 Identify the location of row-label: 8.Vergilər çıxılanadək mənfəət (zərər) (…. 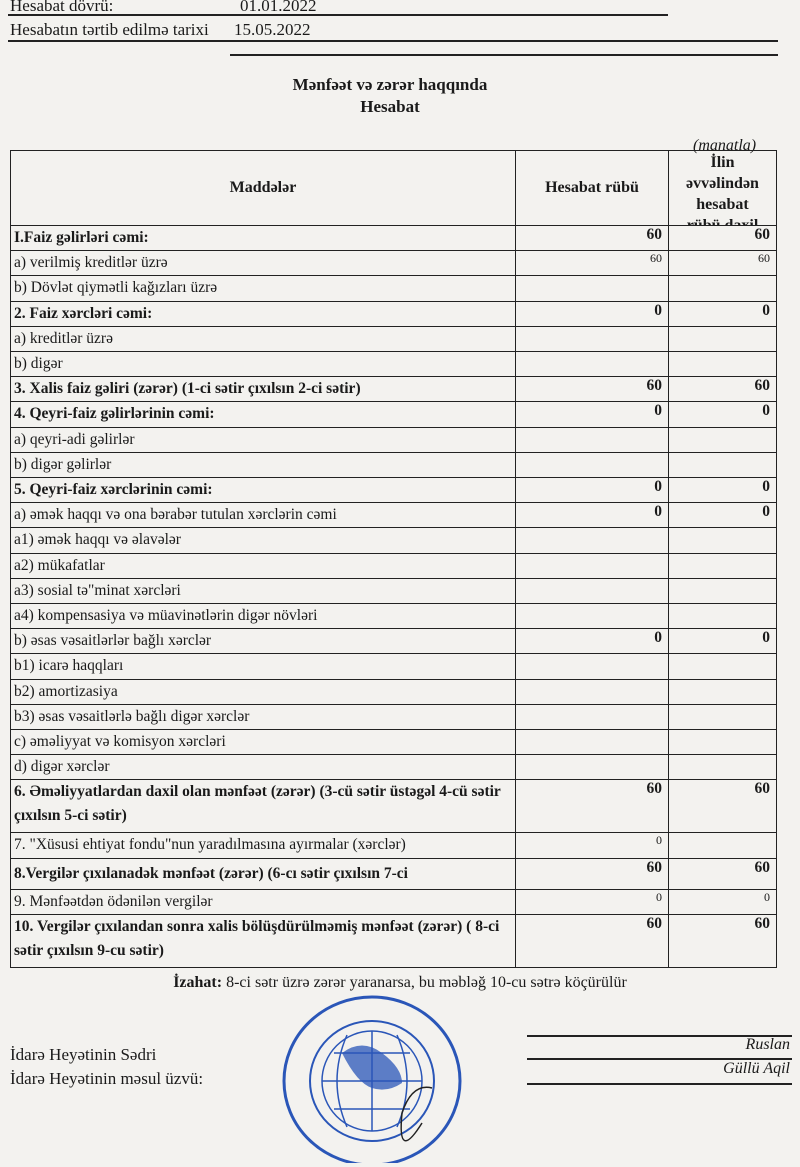
(263, 873).